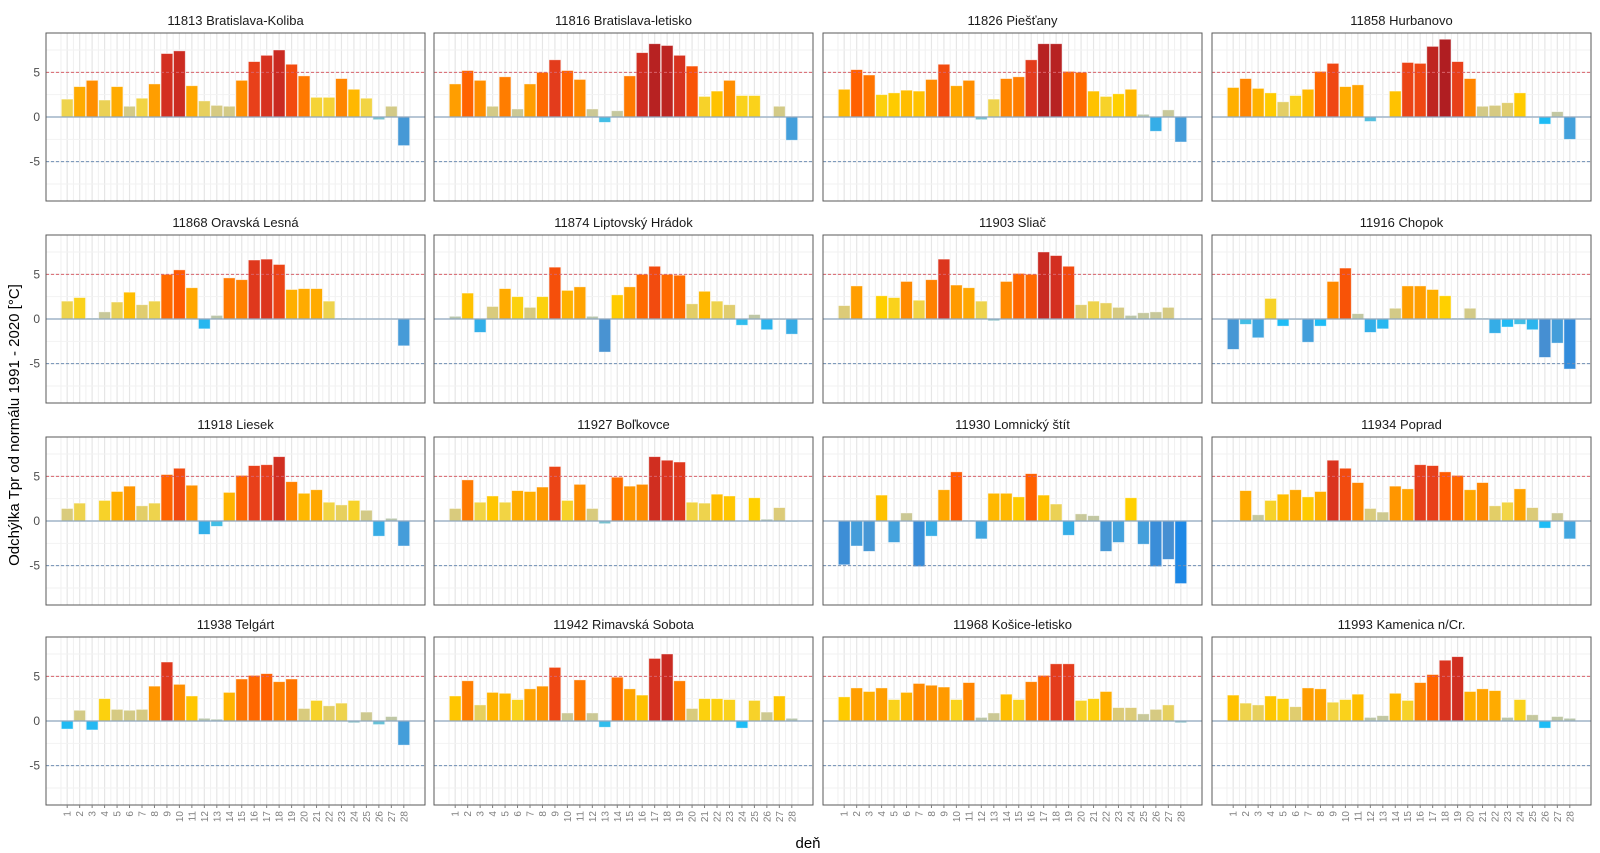  Describe the element at coordinates (34, 364) in the screenshot. I see `y-tick-label: -5` at that location.